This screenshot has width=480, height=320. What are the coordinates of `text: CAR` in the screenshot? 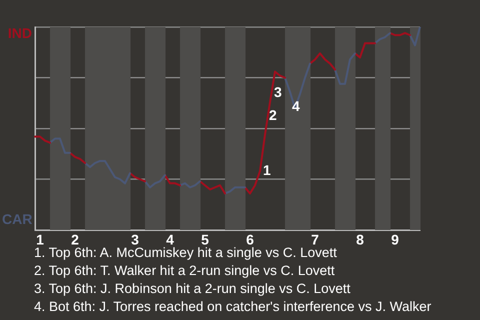 It's located at (17, 219).